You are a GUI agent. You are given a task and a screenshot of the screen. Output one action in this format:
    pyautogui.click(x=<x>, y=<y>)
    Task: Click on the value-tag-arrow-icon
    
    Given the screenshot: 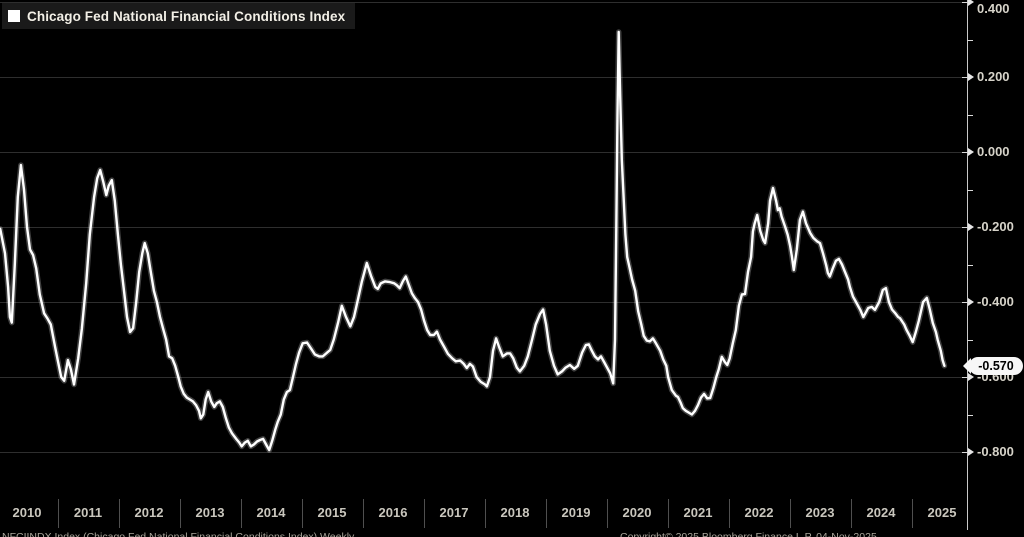 What is the action you would take?
    pyautogui.click(x=967, y=365)
    